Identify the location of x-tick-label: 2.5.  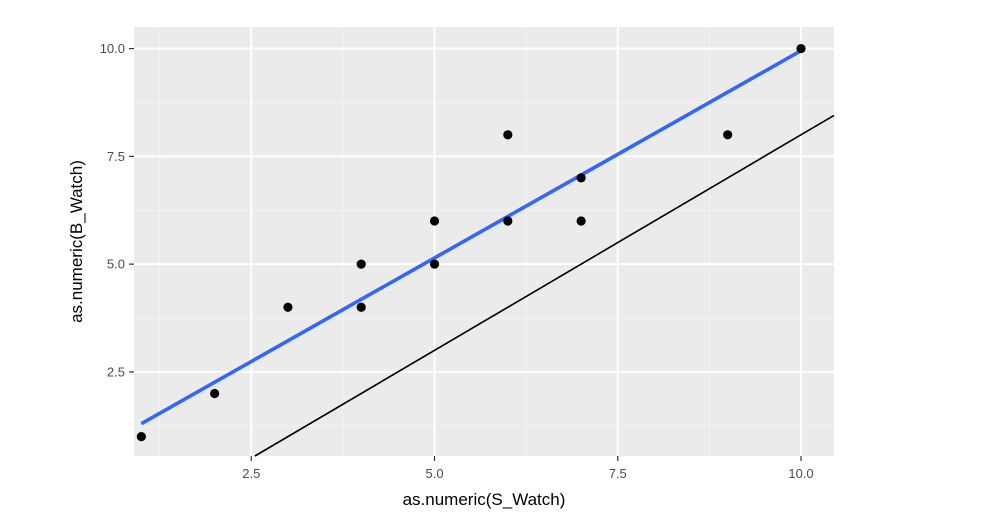
(251, 473).